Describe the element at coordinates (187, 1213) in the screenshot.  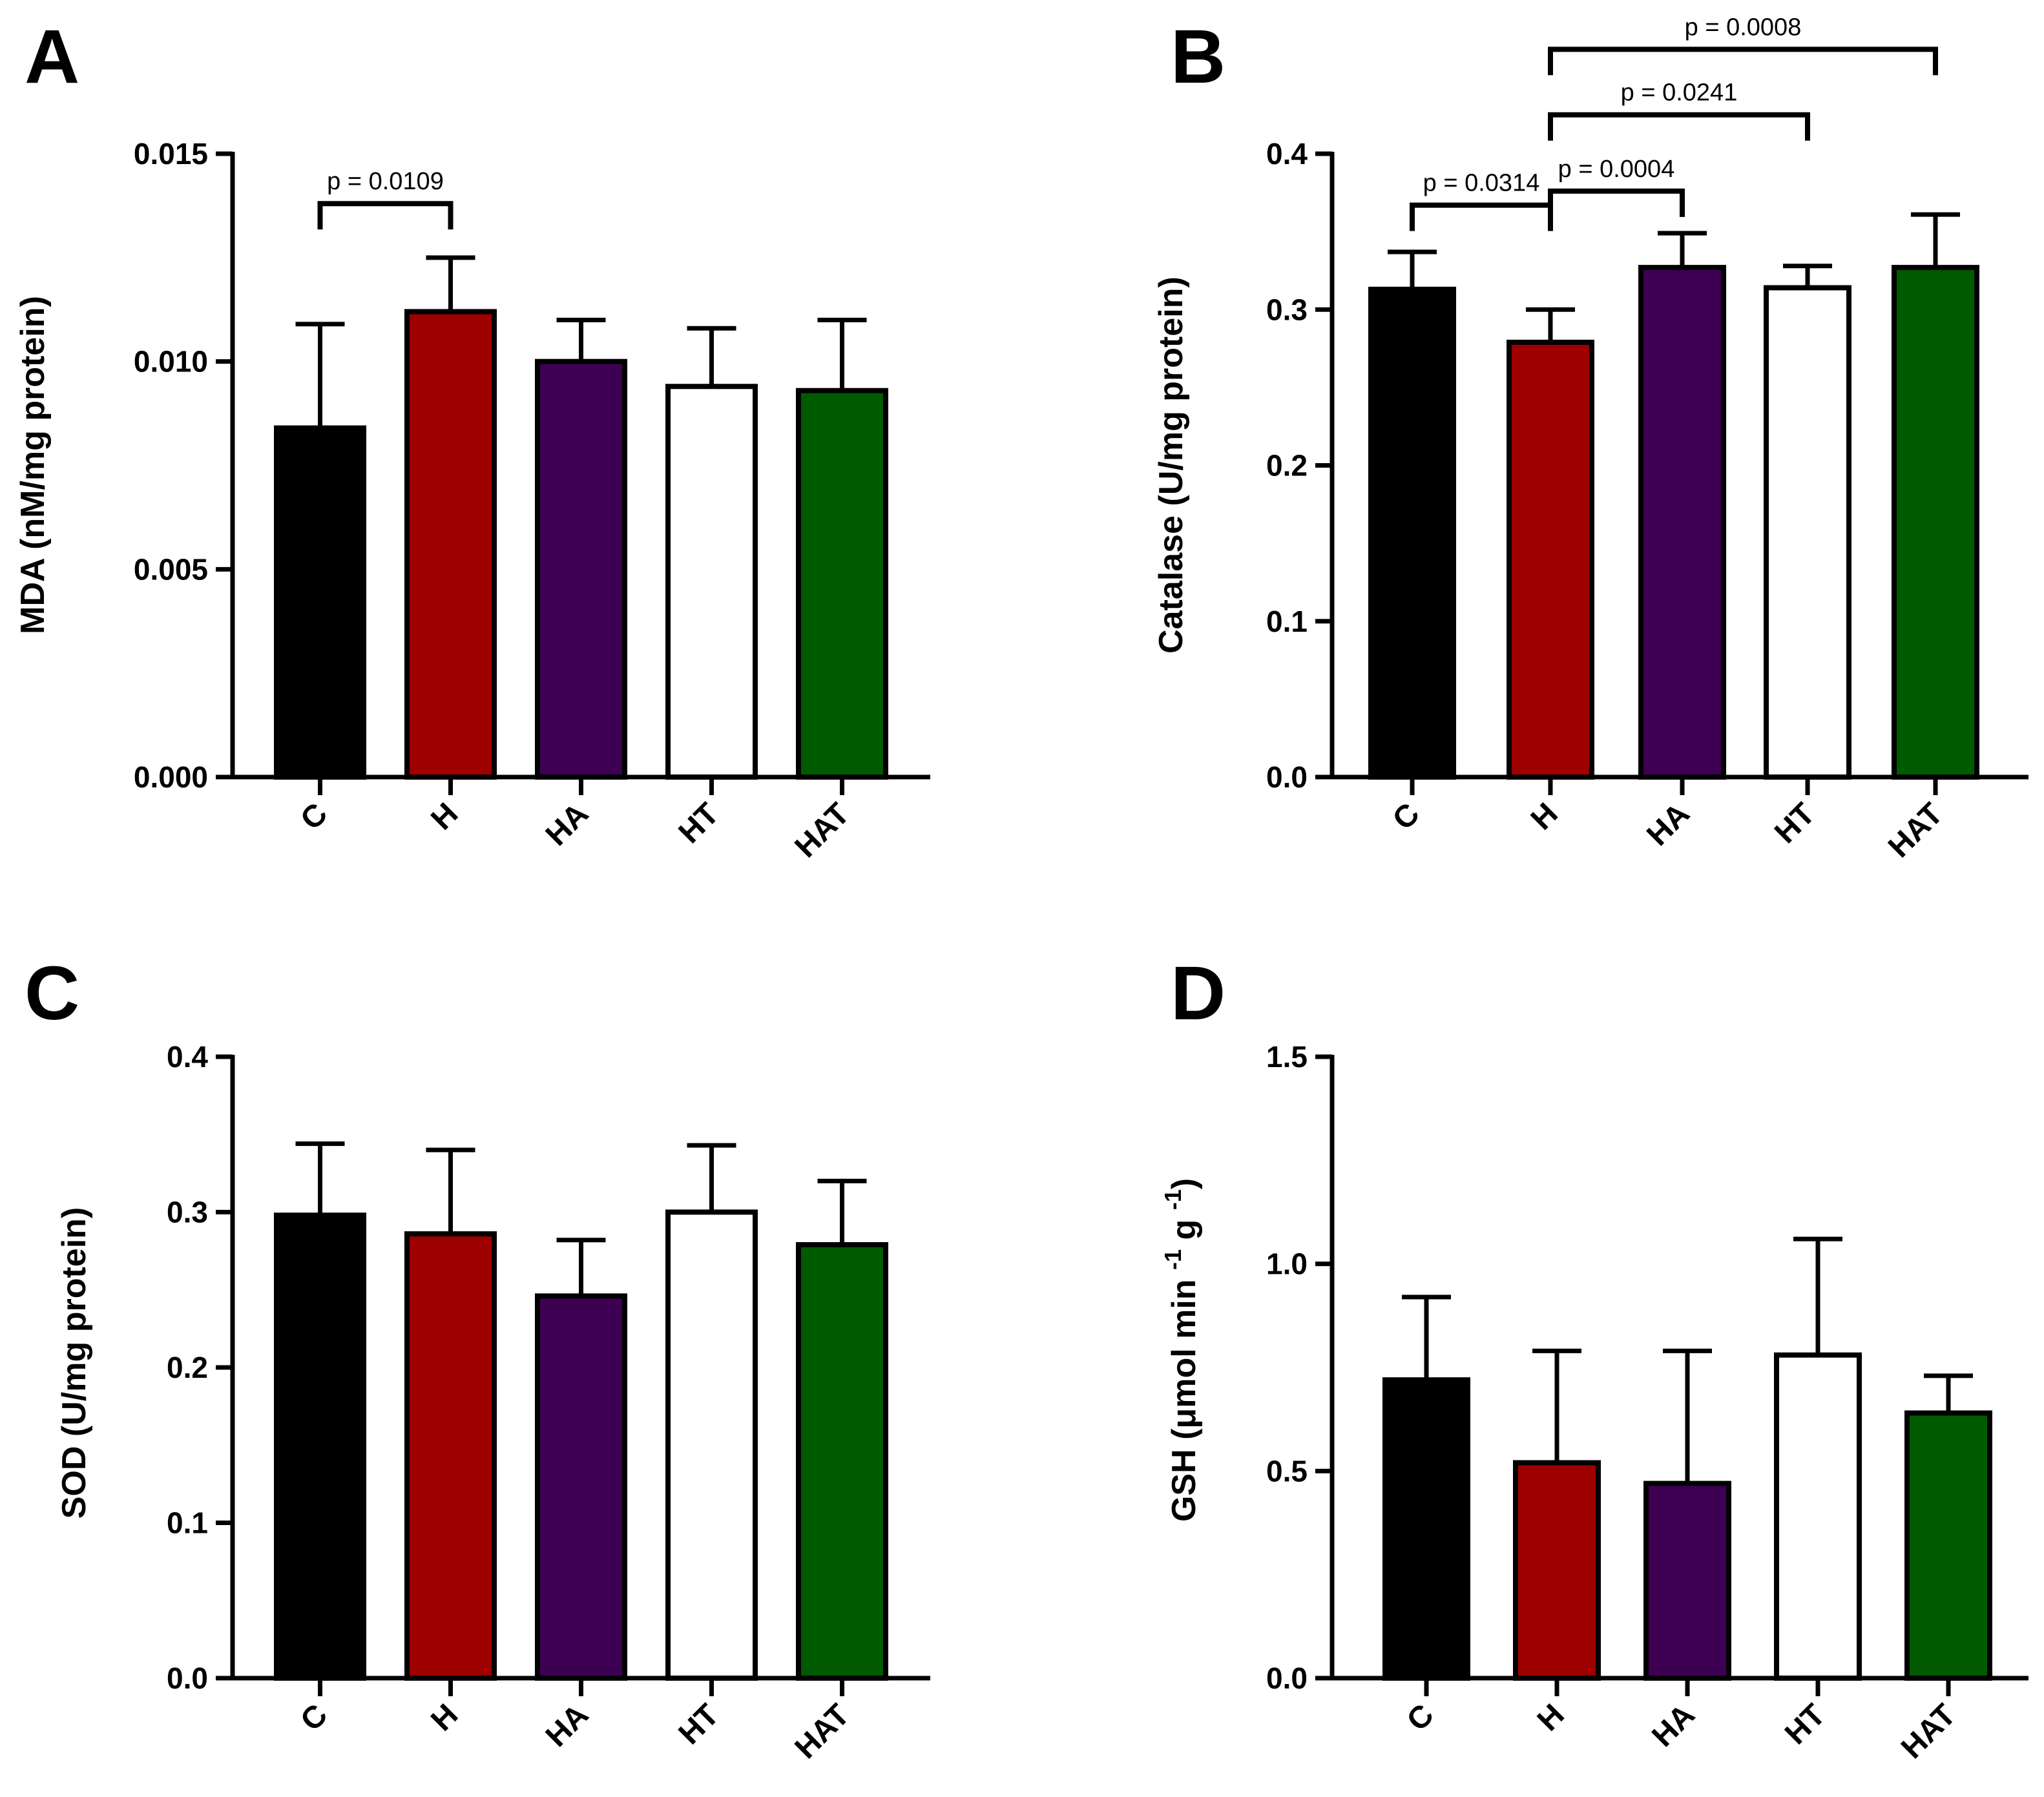
I see `panel-c-y-tick-label: 0.3` at that location.